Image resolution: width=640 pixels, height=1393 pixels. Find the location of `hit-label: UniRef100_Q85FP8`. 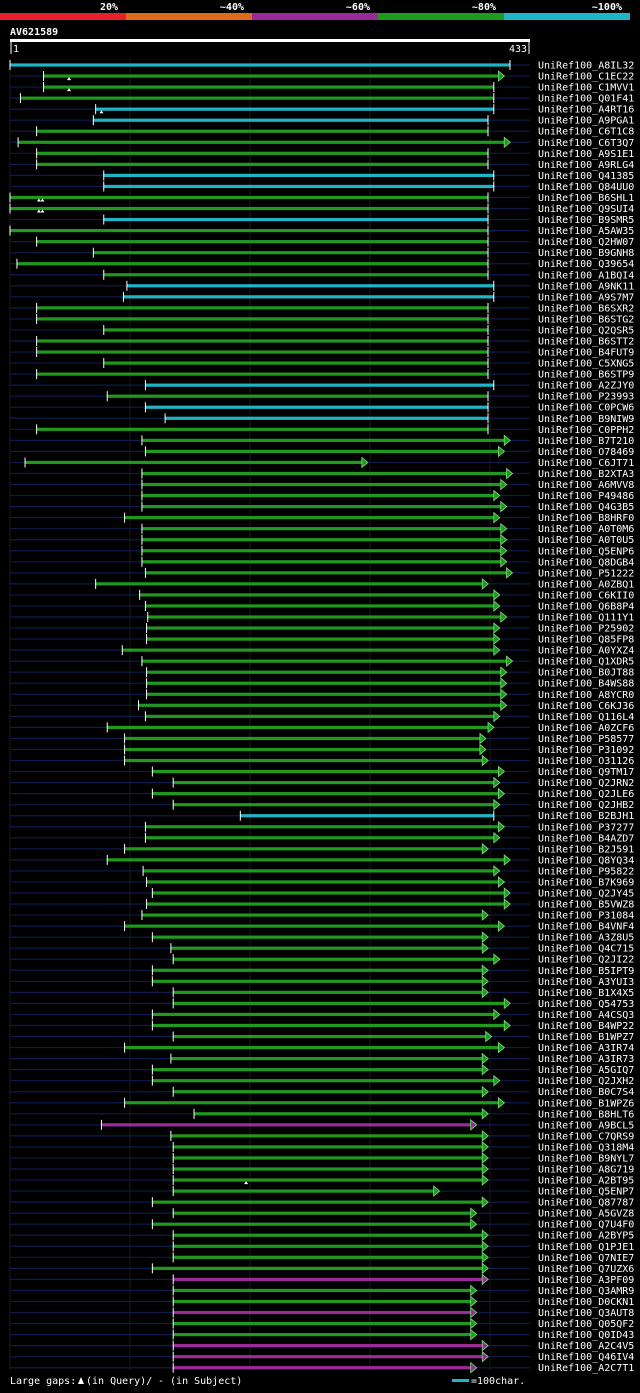

hit-label: UniRef100_Q85FP8 is located at coordinates (586, 640).